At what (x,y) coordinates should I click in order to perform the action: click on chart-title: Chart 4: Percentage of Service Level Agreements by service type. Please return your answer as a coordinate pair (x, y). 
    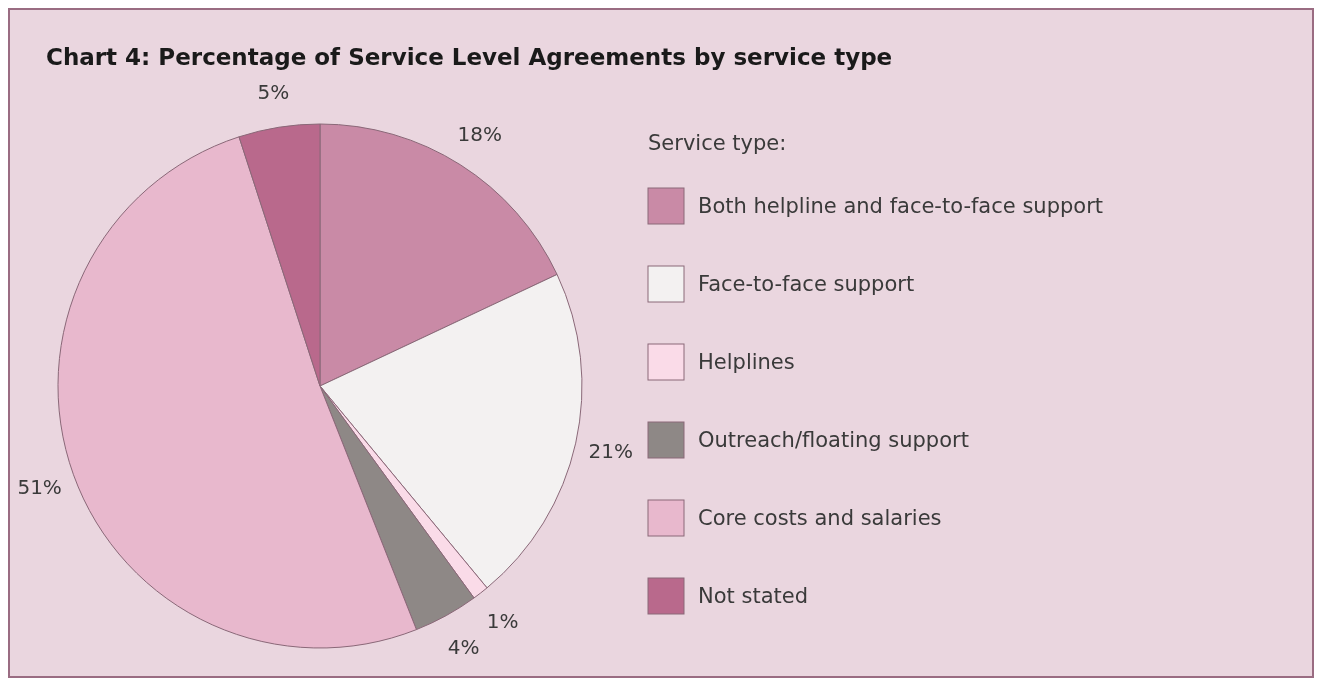
    Looking at the image, I should click on (469, 57).